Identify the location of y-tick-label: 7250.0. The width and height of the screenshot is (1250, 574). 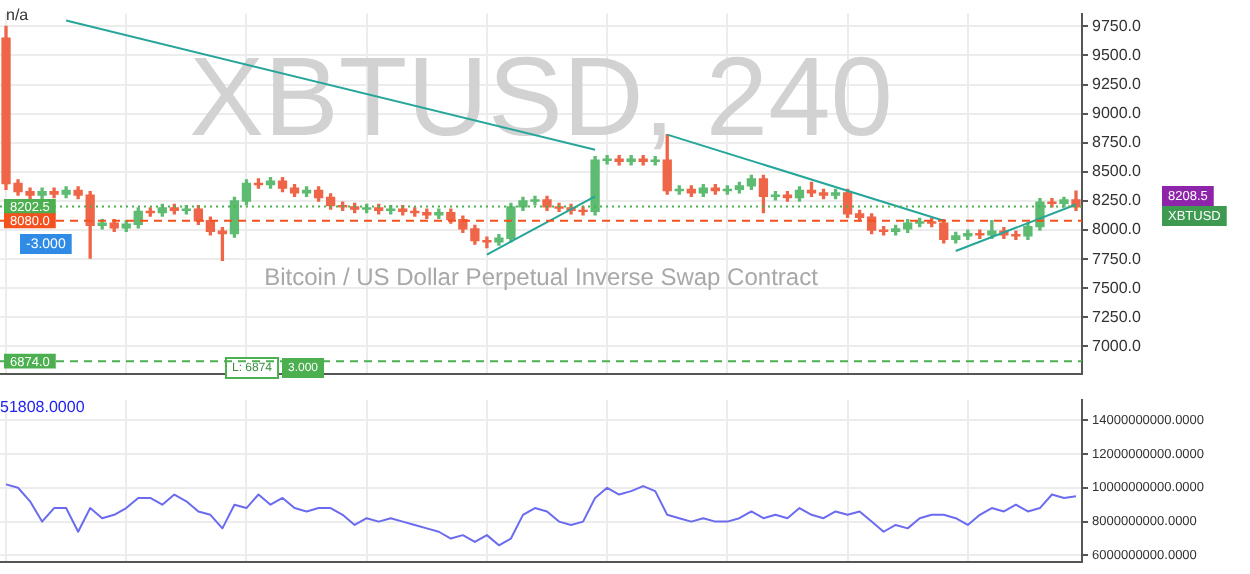
(1117, 316).